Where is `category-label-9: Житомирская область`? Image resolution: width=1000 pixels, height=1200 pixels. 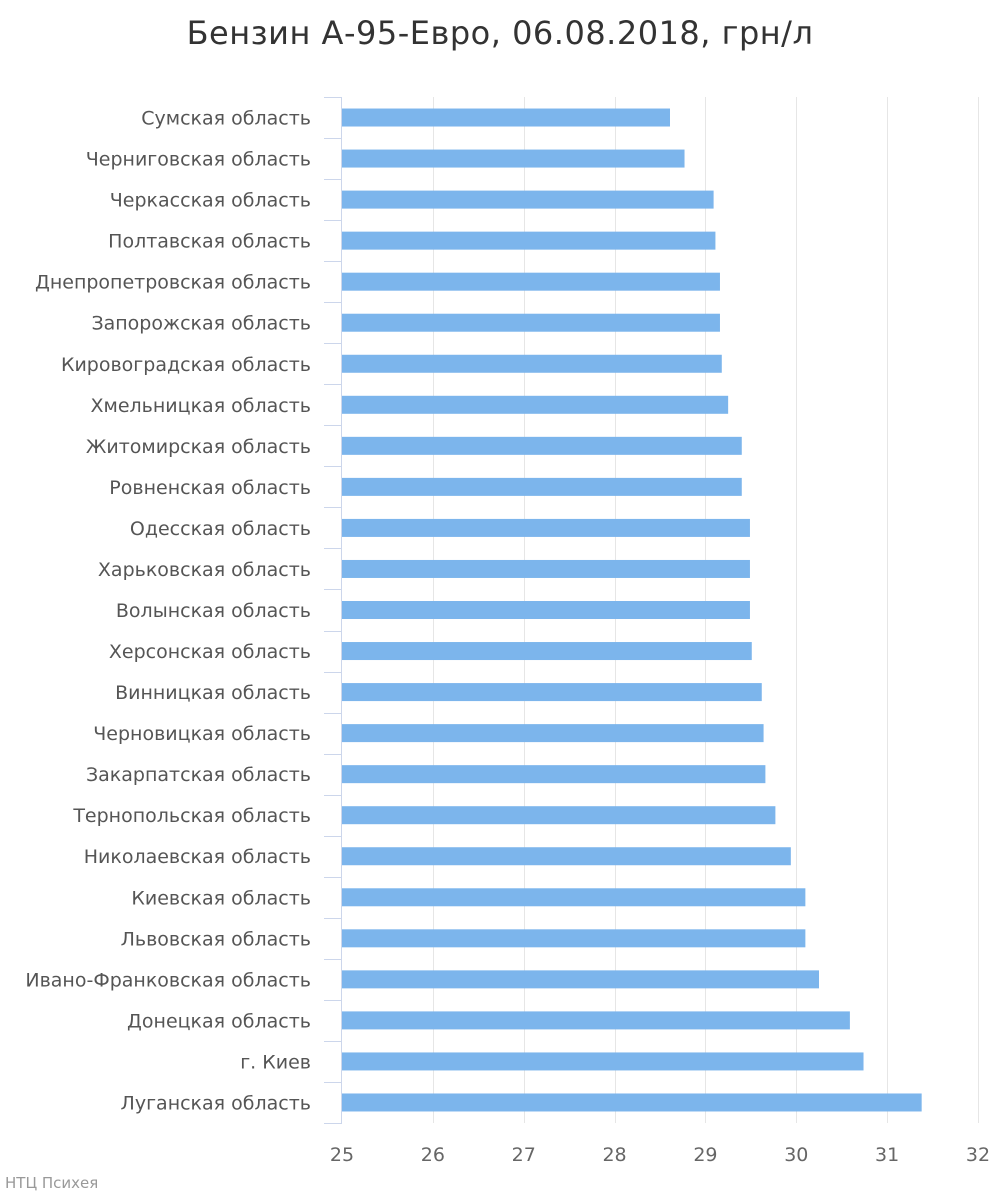 category-label-9: Житомирская область is located at coordinates (198, 447).